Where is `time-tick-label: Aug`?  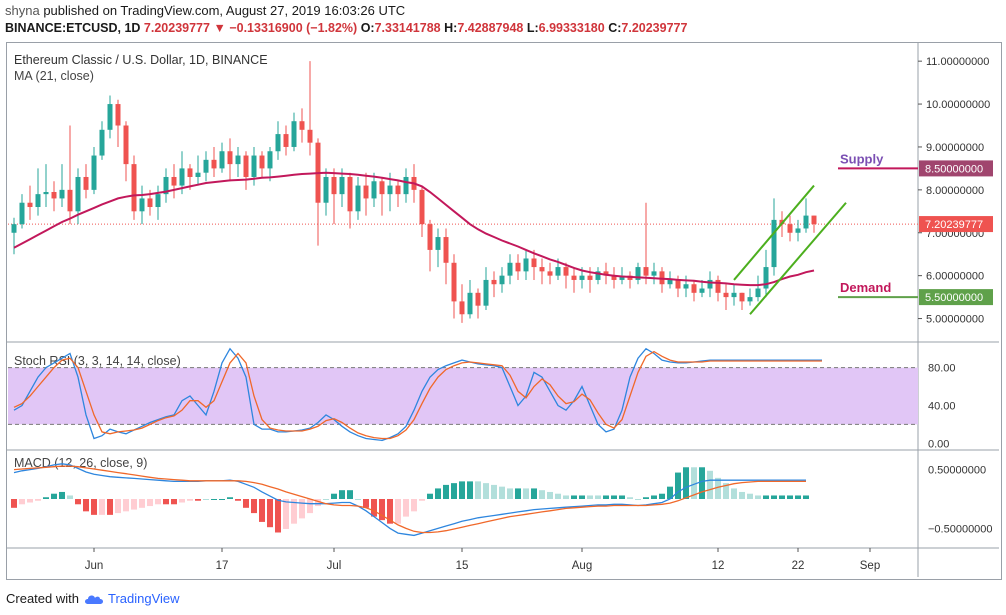 time-tick-label: Aug is located at coordinates (582, 566).